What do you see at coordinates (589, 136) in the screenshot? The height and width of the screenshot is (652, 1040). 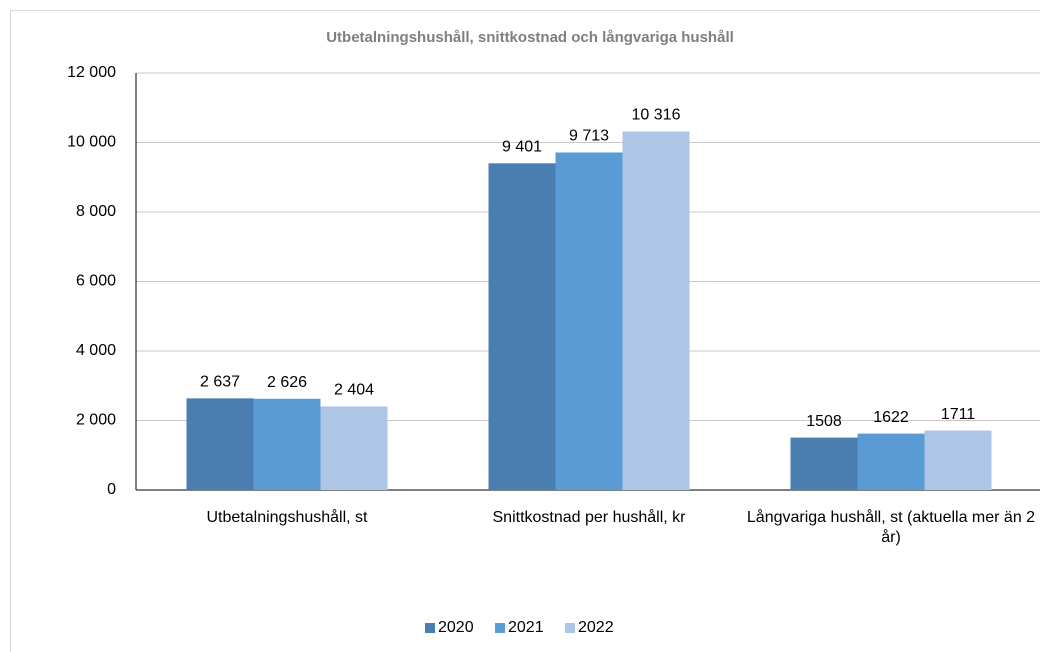 I see `data-label: 9 713` at bounding box center [589, 136].